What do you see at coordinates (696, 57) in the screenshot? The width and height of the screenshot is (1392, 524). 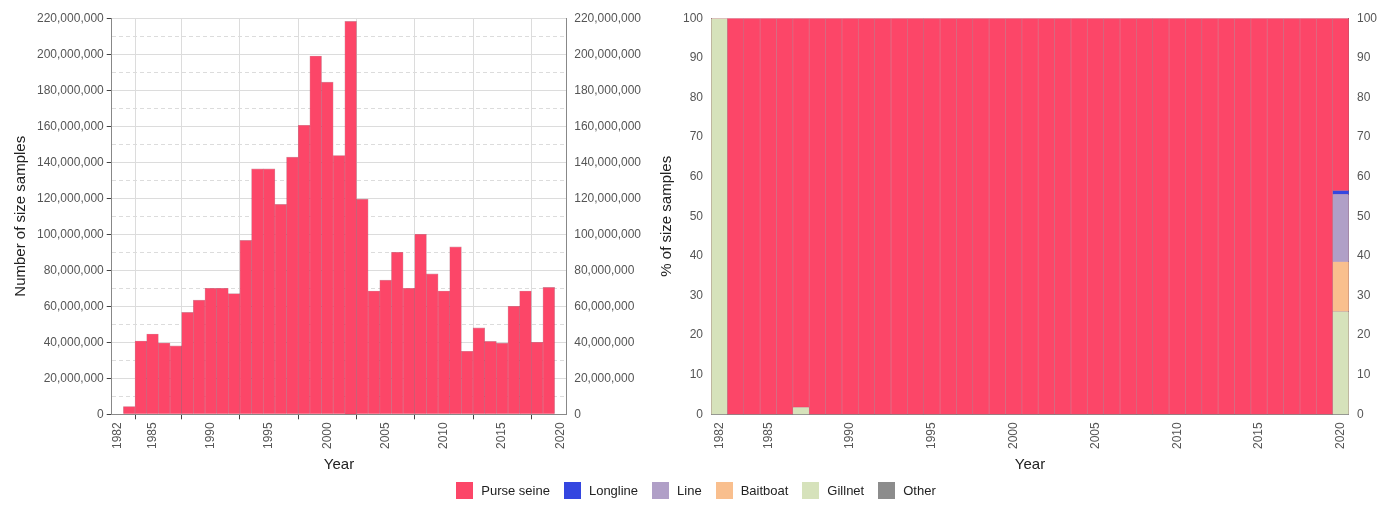 I see `y-tick-label: 90` at bounding box center [696, 57].